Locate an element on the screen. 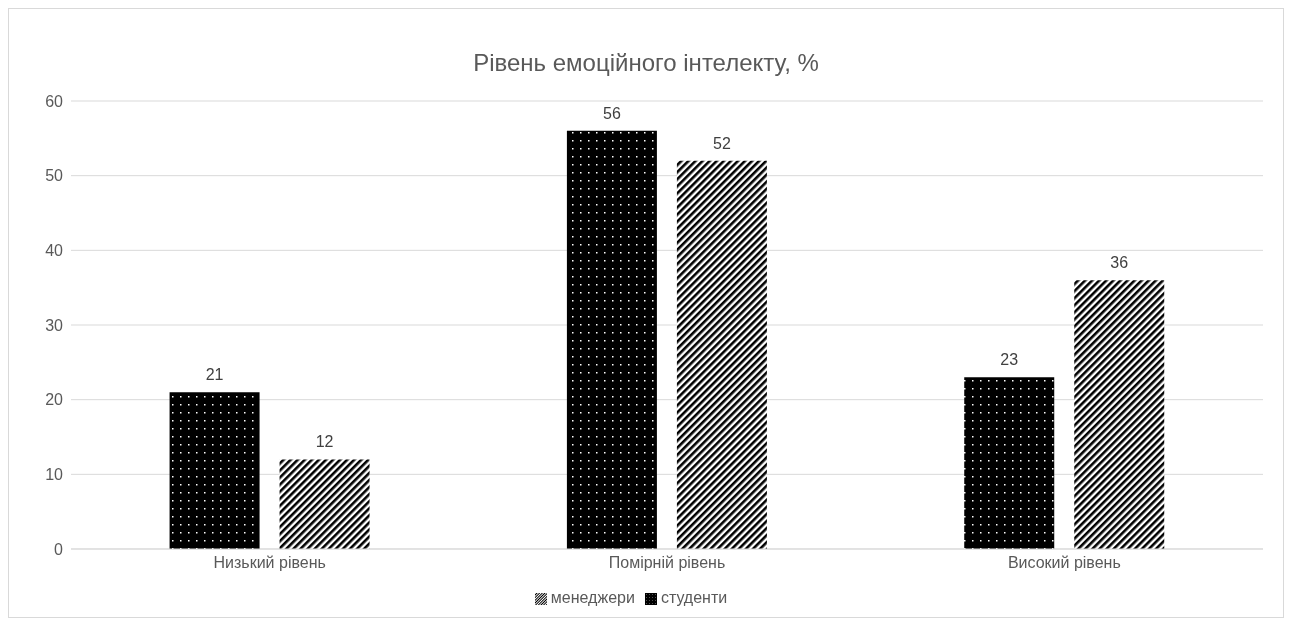  data-label: 52 is located at coordinates (722, 143).